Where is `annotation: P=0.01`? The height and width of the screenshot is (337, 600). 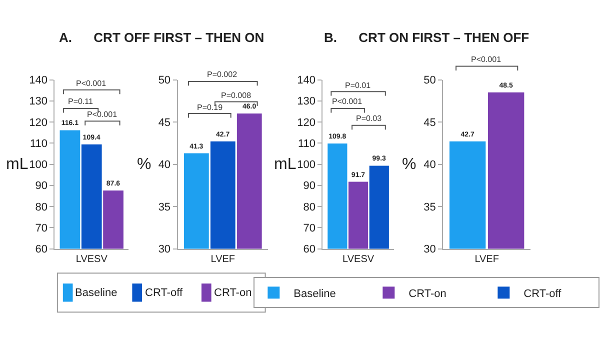 annotation: P=0.01 is located at coordinates (358, 85).